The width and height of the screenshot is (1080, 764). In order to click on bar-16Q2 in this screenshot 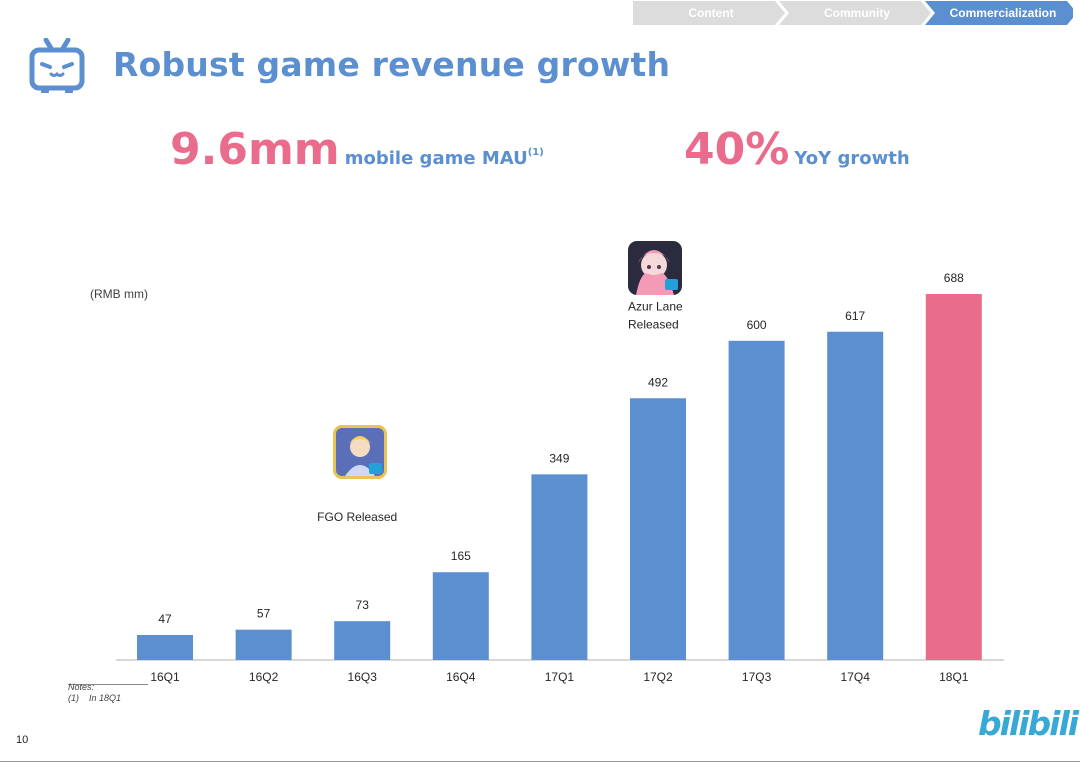, I will do `click(263, 644)`.